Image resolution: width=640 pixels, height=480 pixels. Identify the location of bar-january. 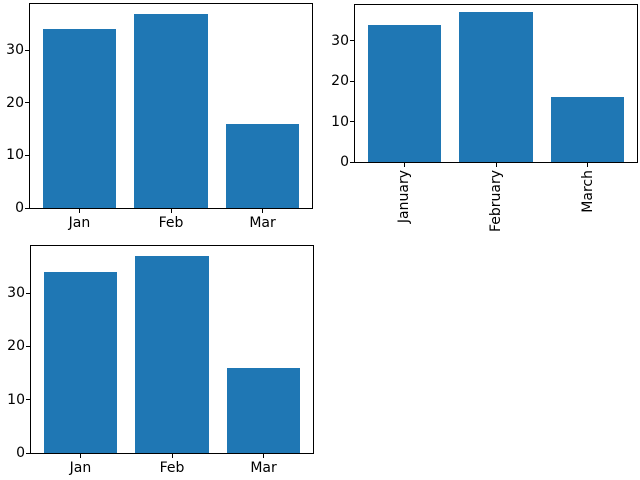
(404, 93).